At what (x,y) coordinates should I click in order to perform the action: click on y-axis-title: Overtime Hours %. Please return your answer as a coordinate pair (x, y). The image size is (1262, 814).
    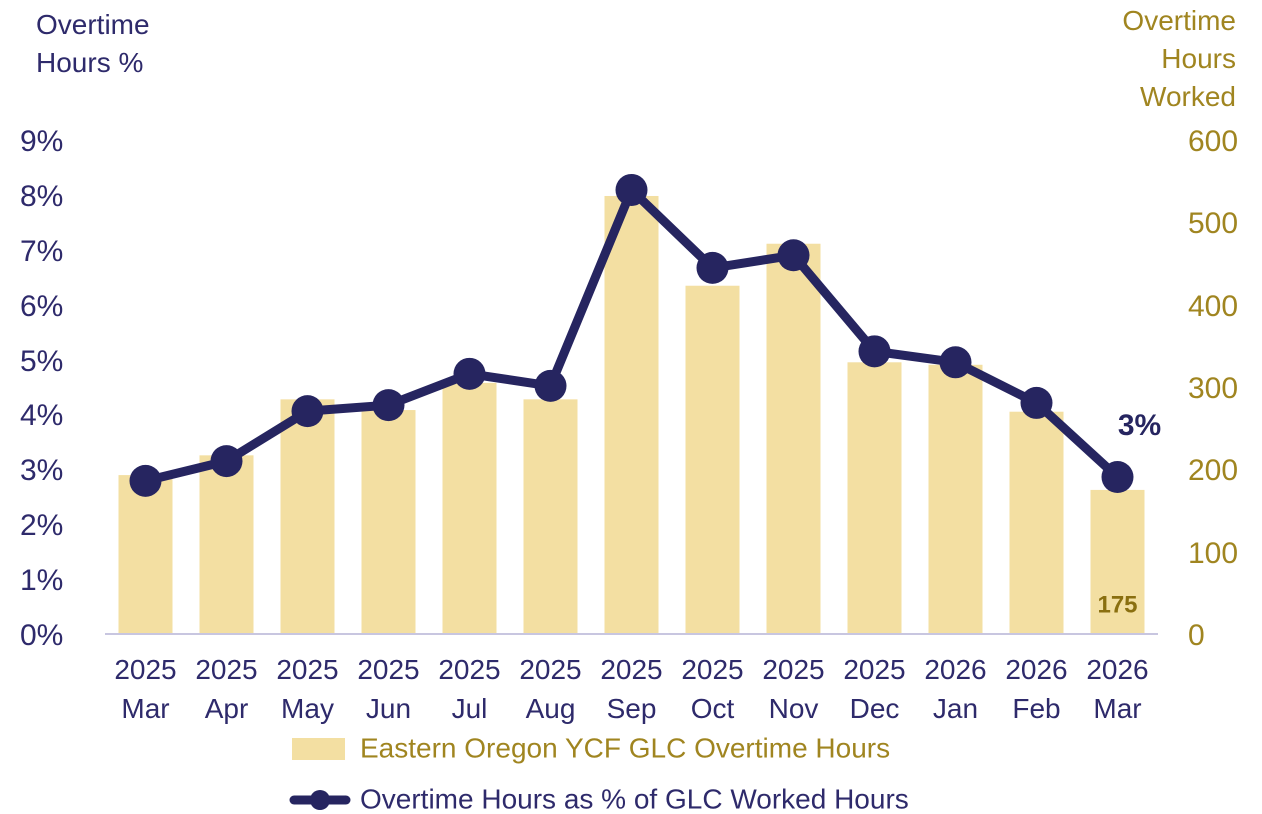
    Looking at the image, I should click on (93, 43).